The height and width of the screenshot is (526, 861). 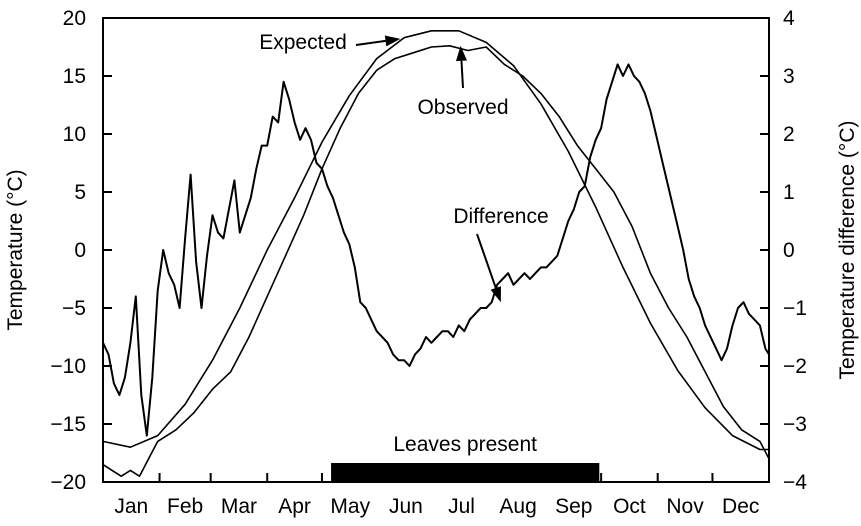 What do you see at coordinates (740, 506) in the screenshot?
I see `month-label-dec: Dec` at bounding box center [740, 506].